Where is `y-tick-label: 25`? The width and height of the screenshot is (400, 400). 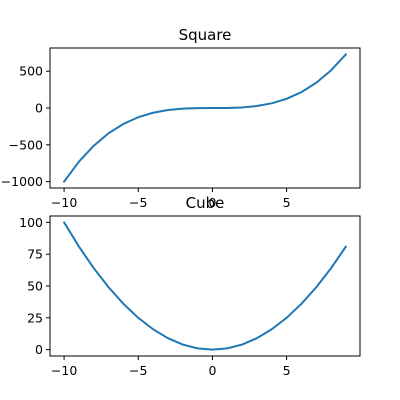 y-tick-label: 25 is located at coordinates (35, 317).